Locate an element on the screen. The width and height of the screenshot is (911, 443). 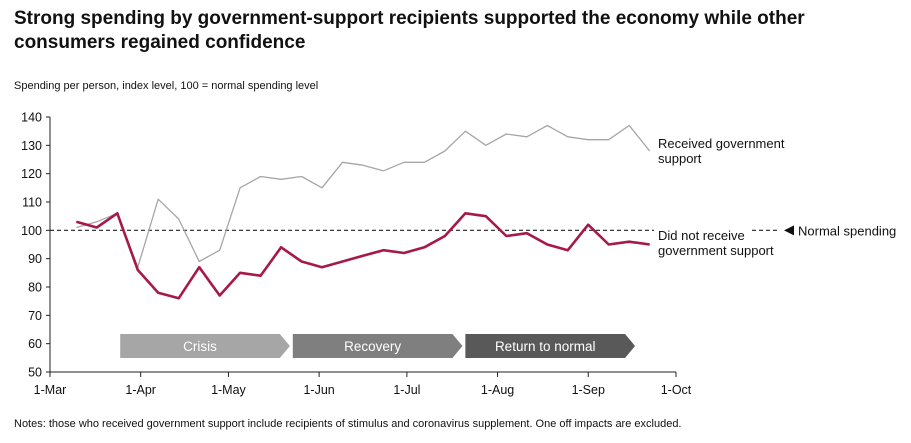
phase-arrows: Crisis Recovery Return to normal is located at coordinates (378, 346).